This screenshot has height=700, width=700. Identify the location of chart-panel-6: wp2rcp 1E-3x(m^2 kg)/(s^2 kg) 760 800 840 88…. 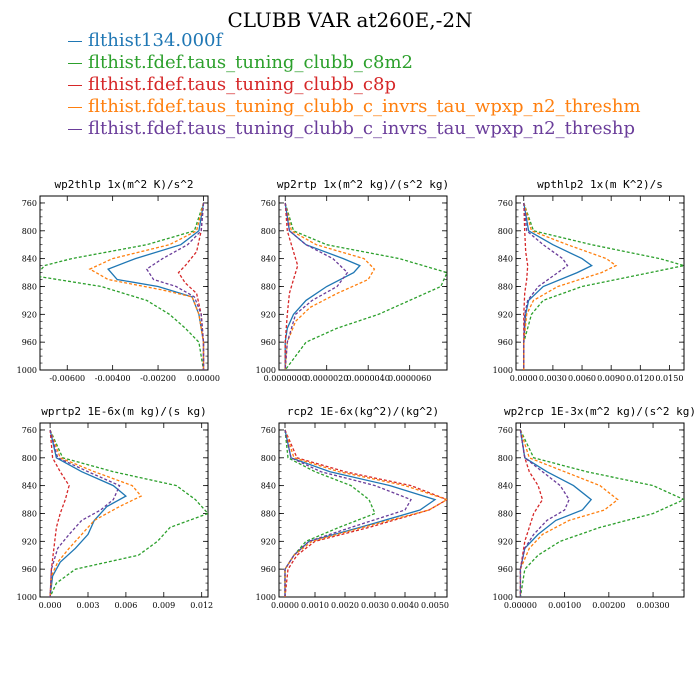
(594, 507).